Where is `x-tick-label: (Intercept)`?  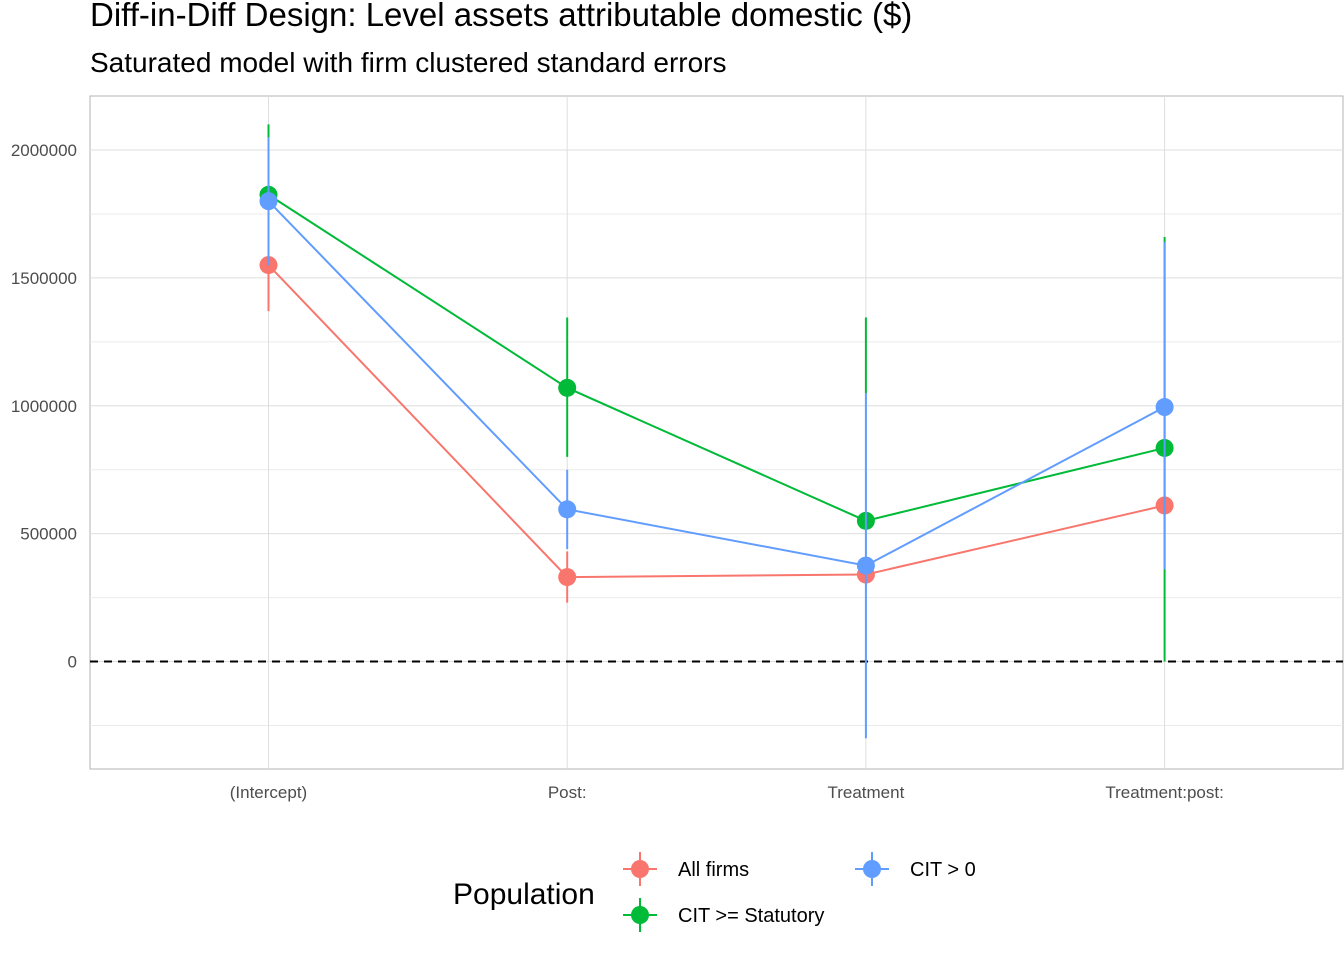
x-tick-label: (Intercept) is located at coordinates (268, 792).